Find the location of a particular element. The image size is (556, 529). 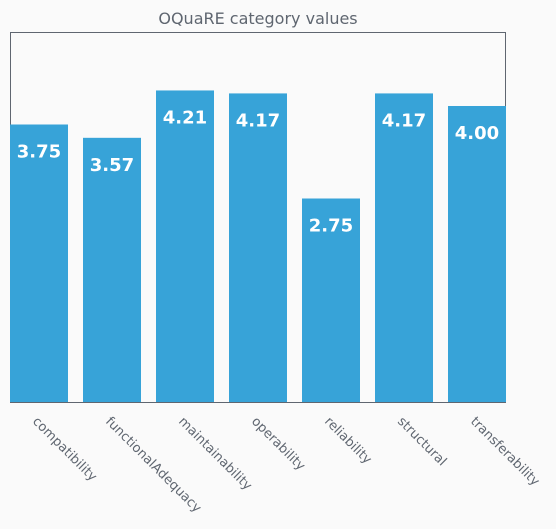

x-tick-label-reliability: reliability is located at coordinates (347, 440).